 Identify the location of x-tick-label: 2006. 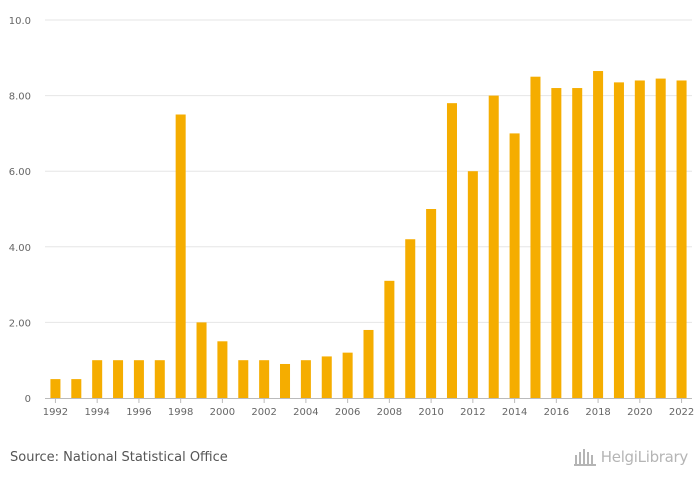
(347, 412).